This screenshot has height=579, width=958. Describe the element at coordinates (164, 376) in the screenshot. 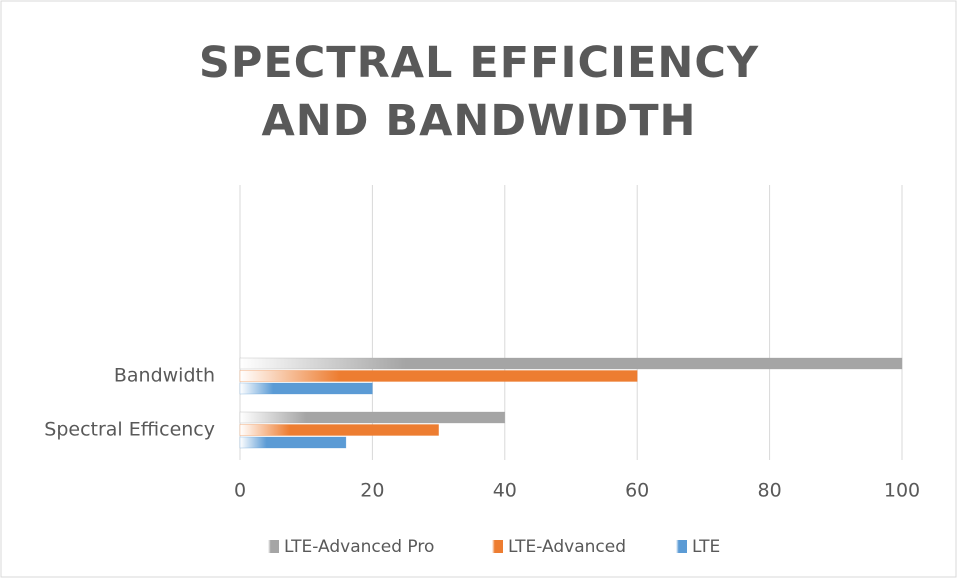

I see `y-tick-label: Bandwidth` at that location.